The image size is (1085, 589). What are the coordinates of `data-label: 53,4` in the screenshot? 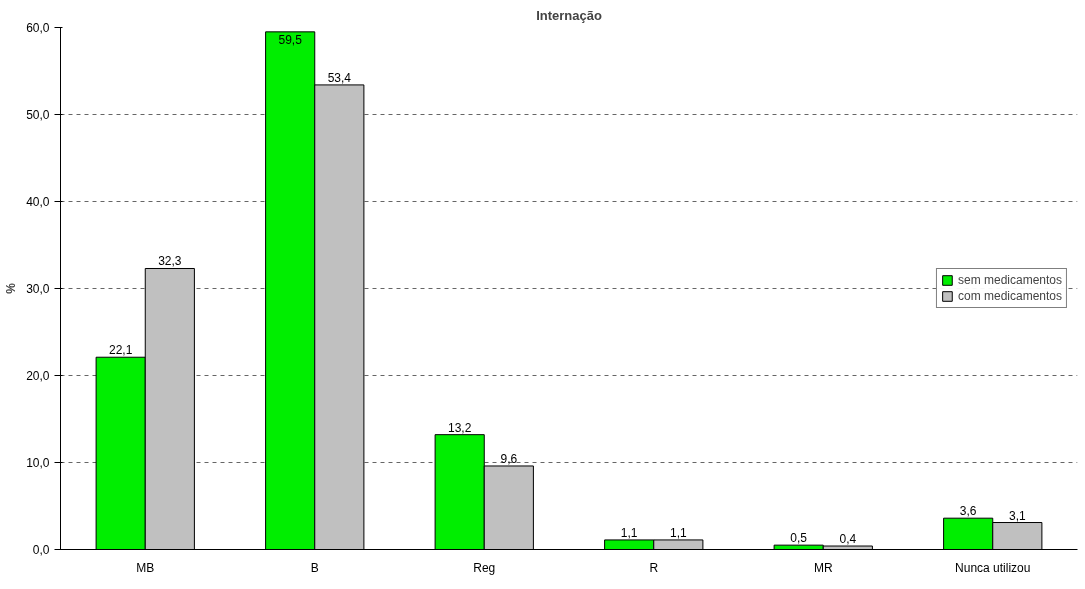 It's located at (339, 77).